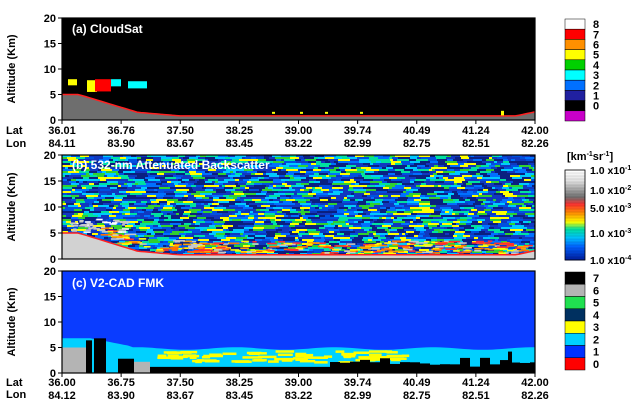 Image resolution: width=638 pixels, height=399 pixels. I want to click on colorbar-b-title: [km-1sr-1], so click(590, 157).